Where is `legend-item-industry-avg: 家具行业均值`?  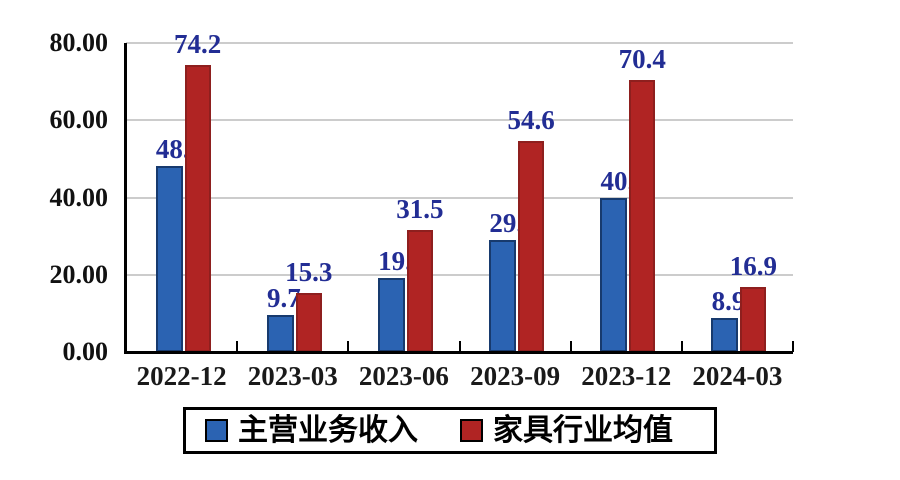 legend-item-industry-avg: 家具行业均值 is located at coordinates (566, 431).